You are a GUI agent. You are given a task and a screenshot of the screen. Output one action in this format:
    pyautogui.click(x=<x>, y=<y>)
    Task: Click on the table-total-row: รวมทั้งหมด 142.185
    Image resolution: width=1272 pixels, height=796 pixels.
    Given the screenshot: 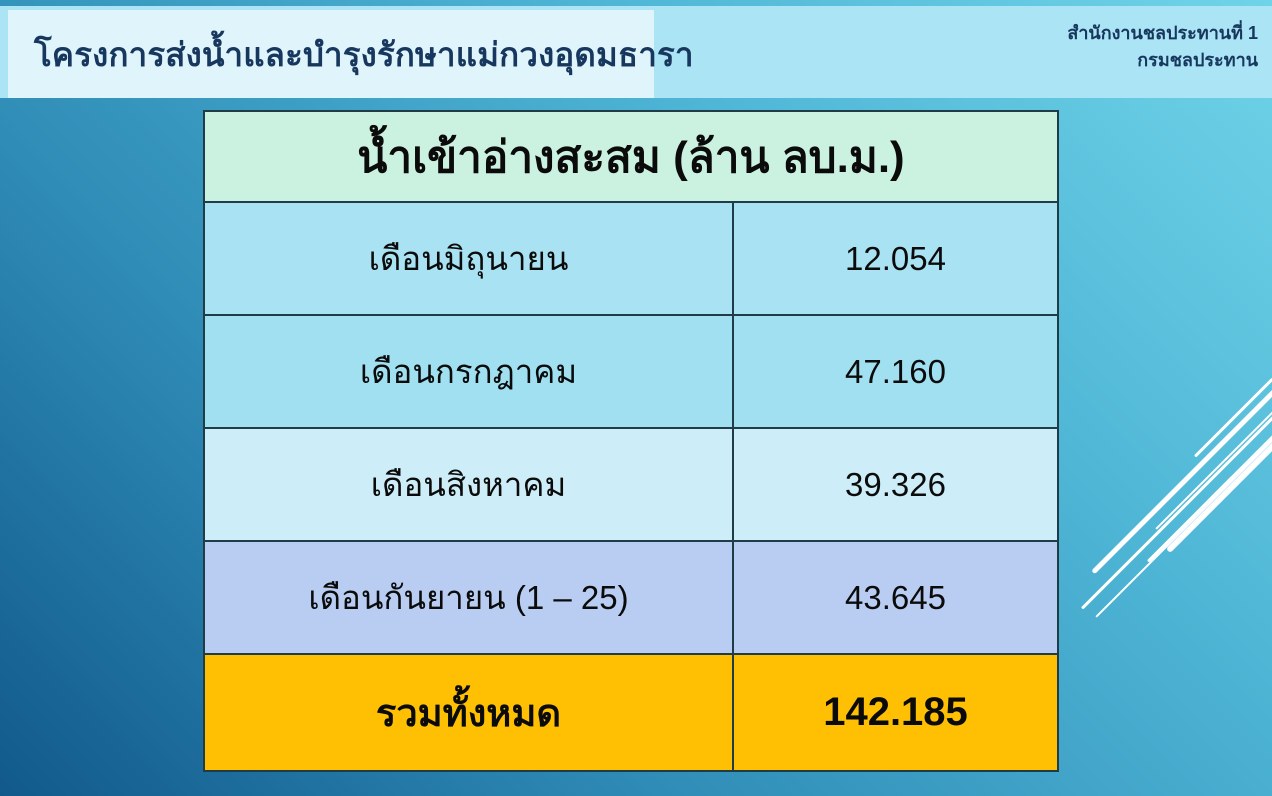 What is the action you would take?
    pyautogui.click(x=631, y=711)
    